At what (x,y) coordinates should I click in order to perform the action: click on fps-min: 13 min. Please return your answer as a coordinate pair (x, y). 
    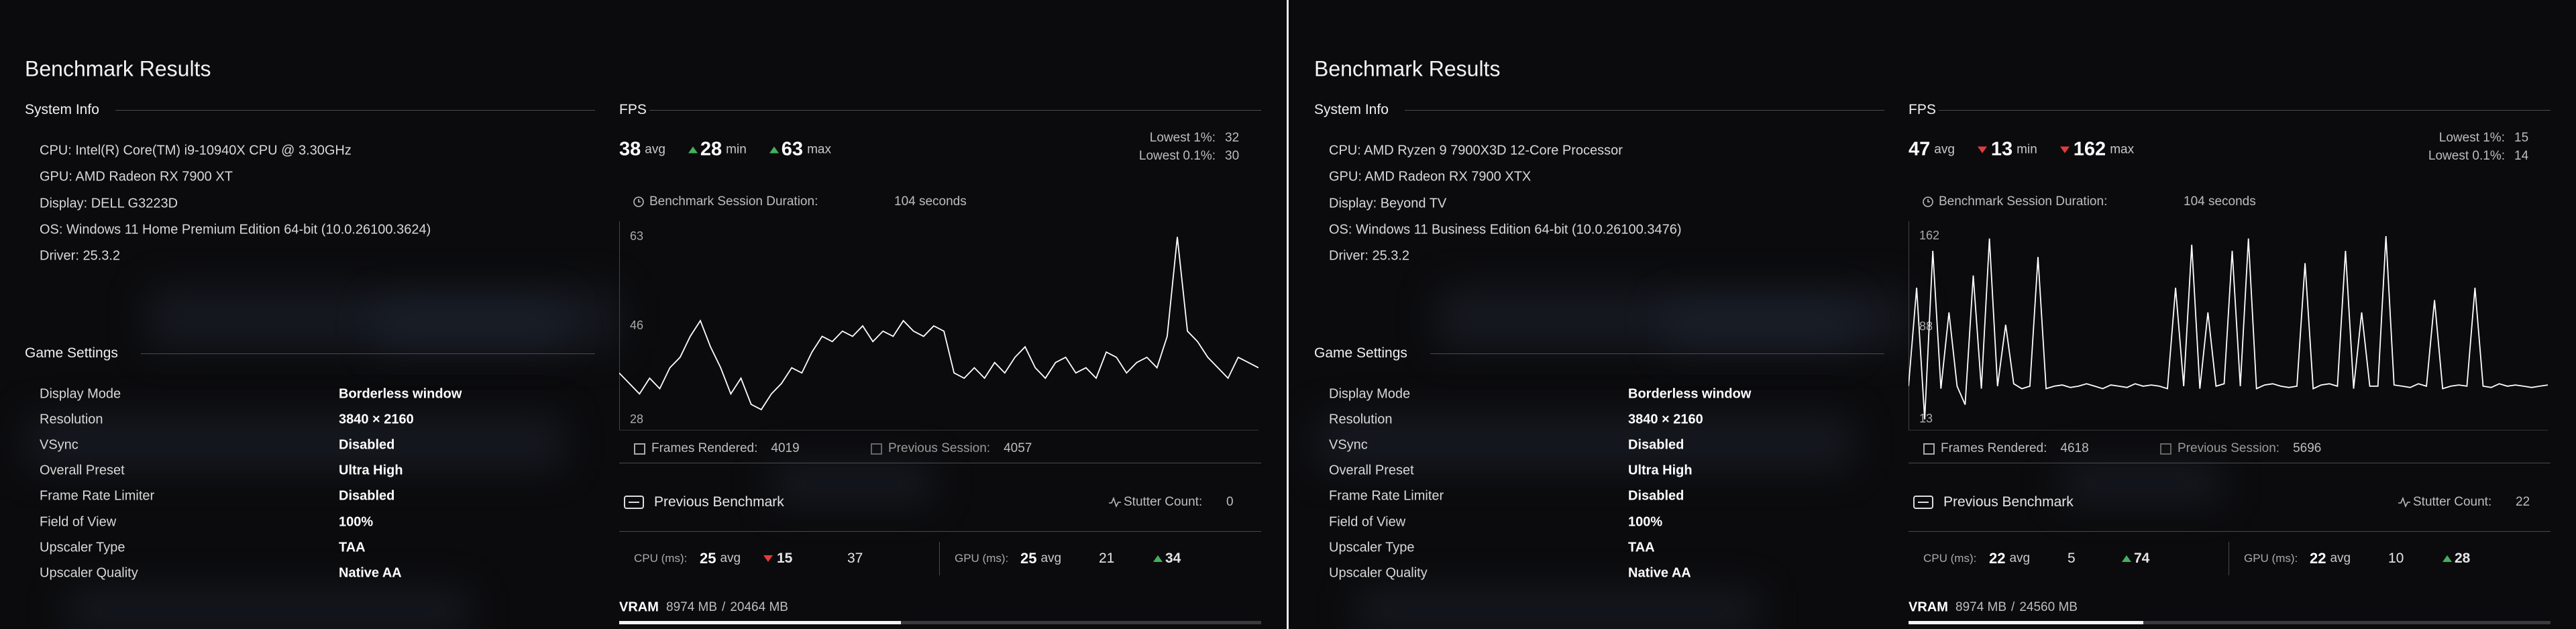
    Looking at the image, I should click on (2007, 149).